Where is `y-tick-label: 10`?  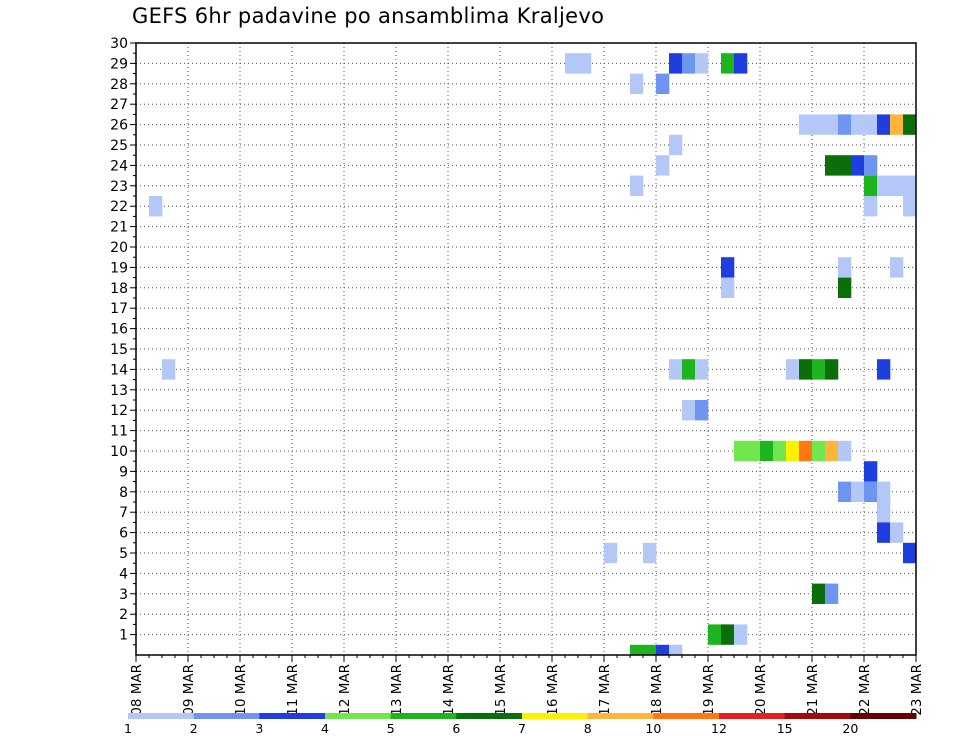 y-tick-label: 10 is located at coordinates (119, 452).